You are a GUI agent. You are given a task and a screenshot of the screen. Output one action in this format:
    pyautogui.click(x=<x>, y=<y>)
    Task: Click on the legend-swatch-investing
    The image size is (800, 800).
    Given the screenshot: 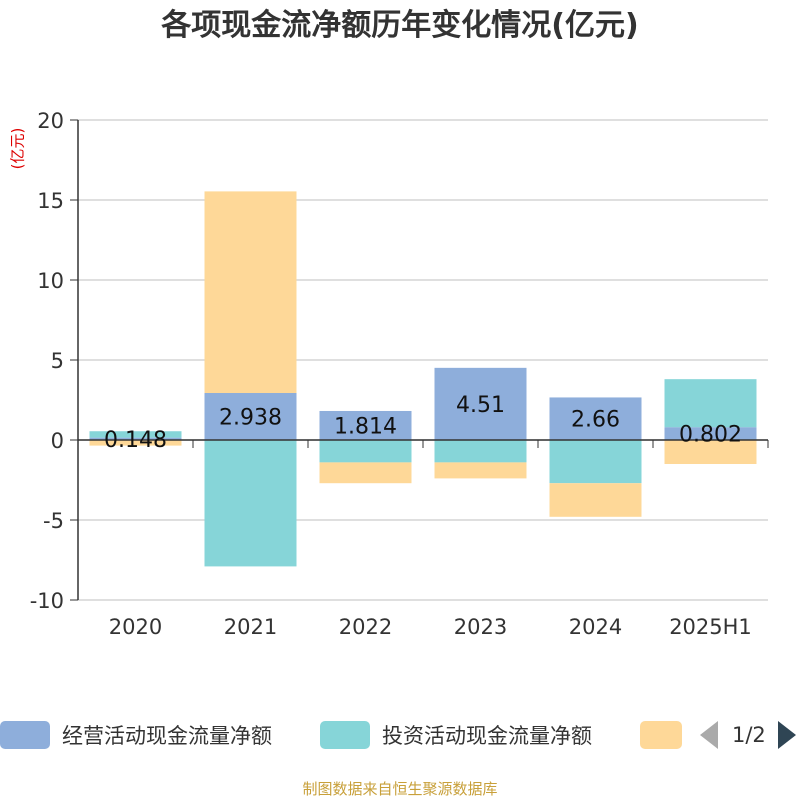 What is the action you would take?
    pyautogui.click(x=345, y=735)
    